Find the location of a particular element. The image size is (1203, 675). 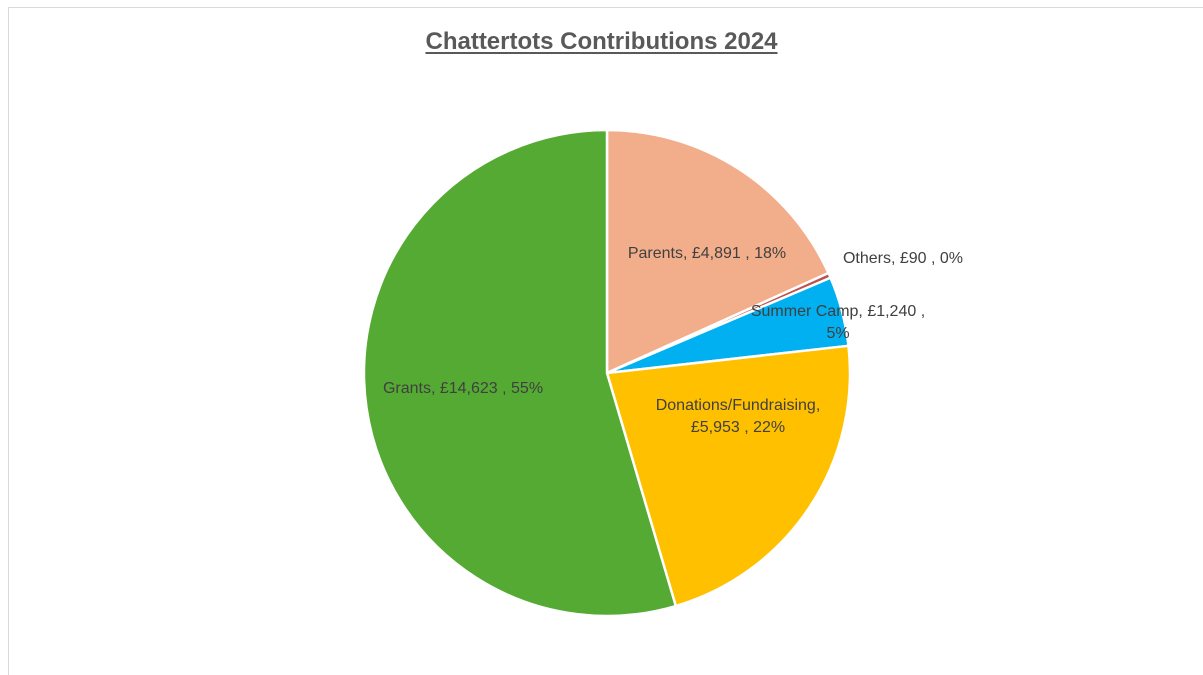

data-label-line: Grants, £14,623 , 55% is located at coordinates (463, 388).